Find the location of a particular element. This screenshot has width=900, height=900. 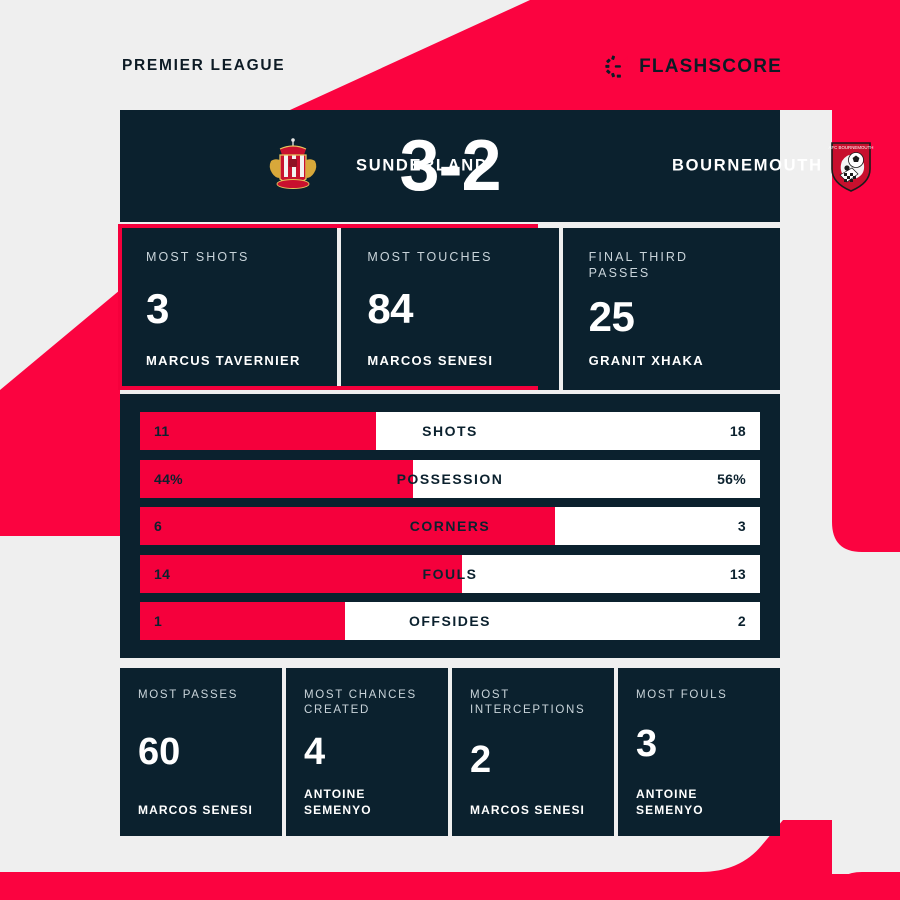

highlight-title: MOST PASSES is located at coordinates (188, 695).